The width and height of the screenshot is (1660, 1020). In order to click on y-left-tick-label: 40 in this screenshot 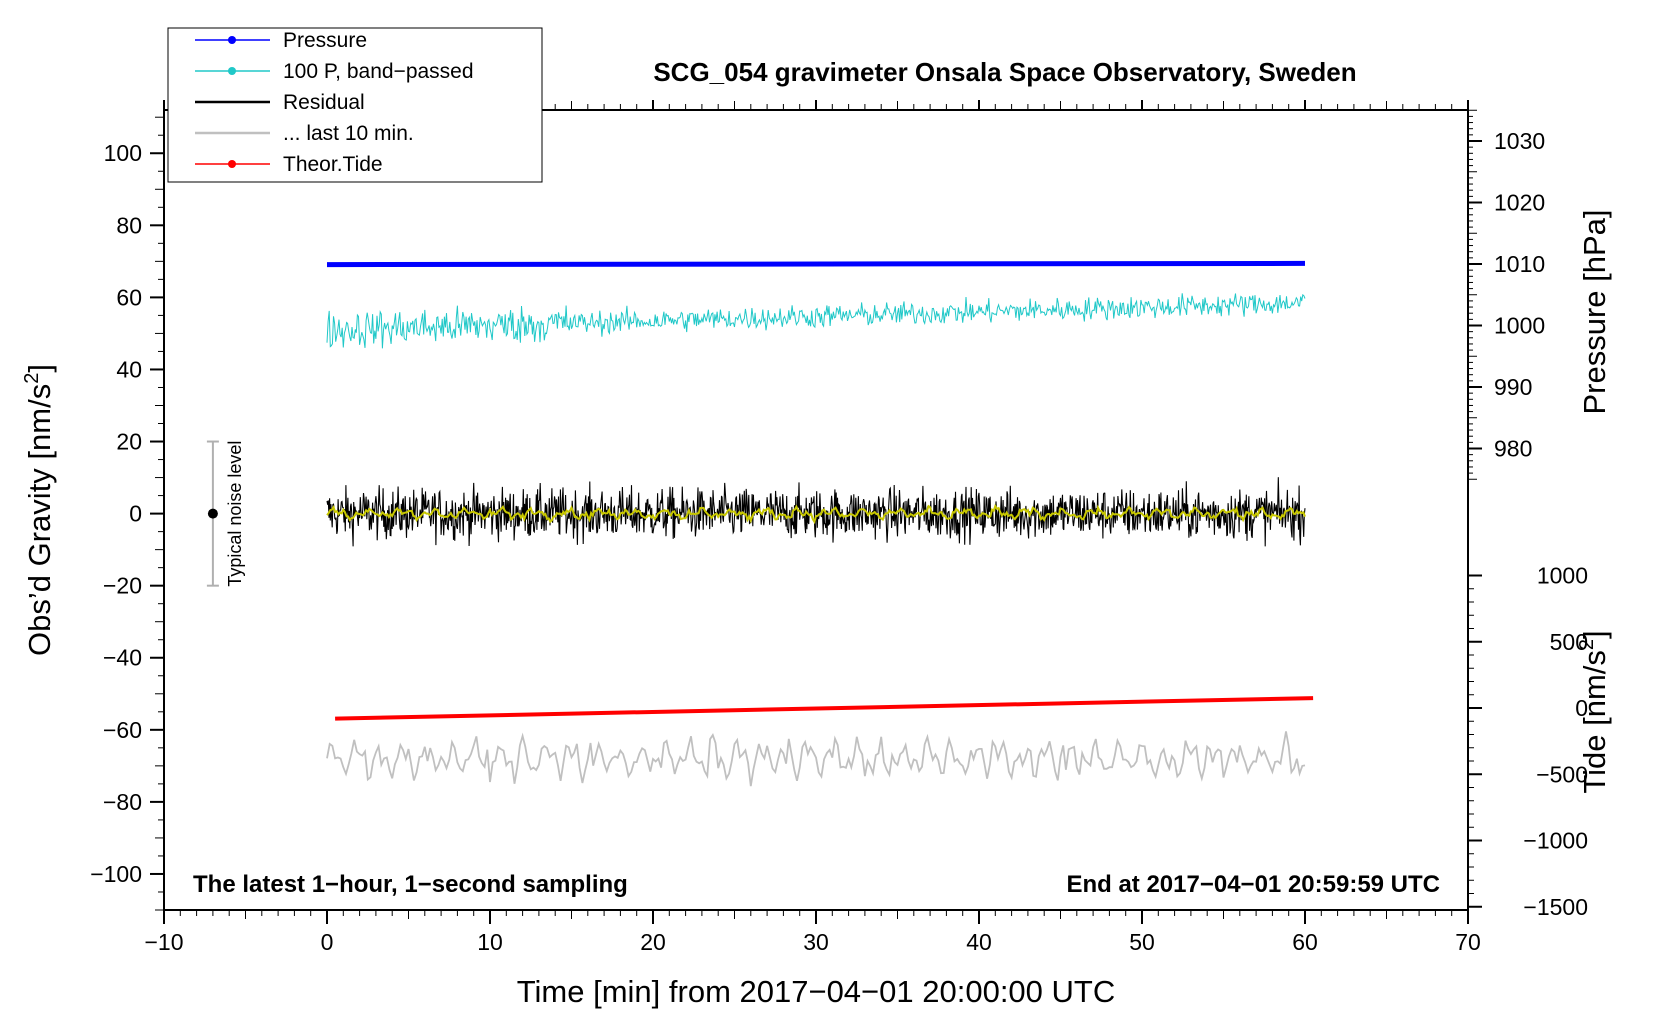, I will do `click(129, 369)`.